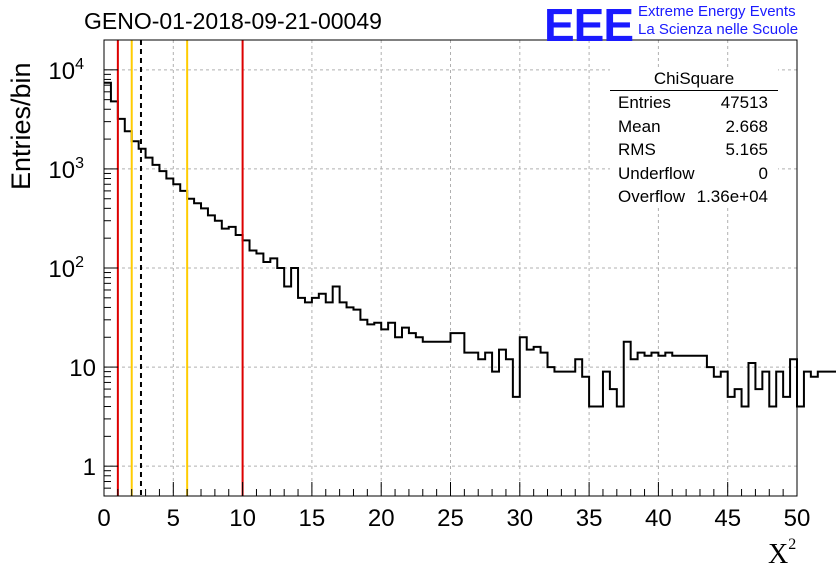 Image resolution: width=836 pixels, height=572 pixels. Describe the element at coordinates (694, 150) in the screenshot. I see `stats-row: RMS 5.165` at that location.